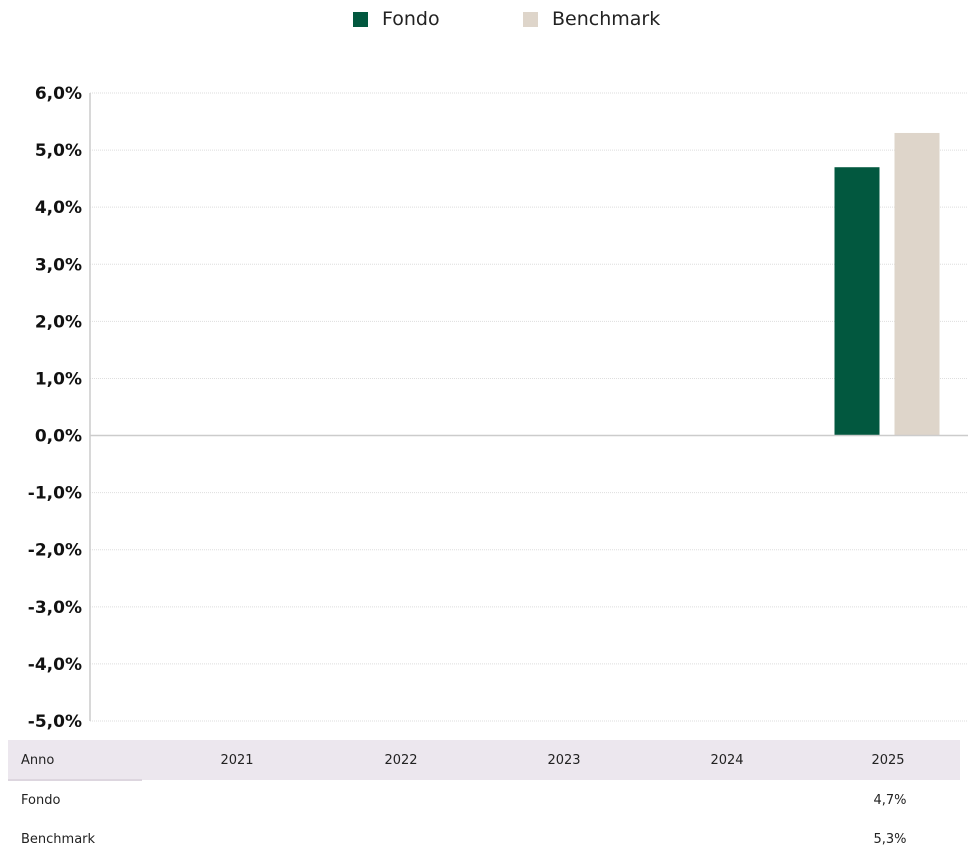 This screenshot has width=968, height=847. What do you see at coordinates (530, 19) in the screenshot?
I see `legend-swatch-benchmark` at bounding box center [530, 19].